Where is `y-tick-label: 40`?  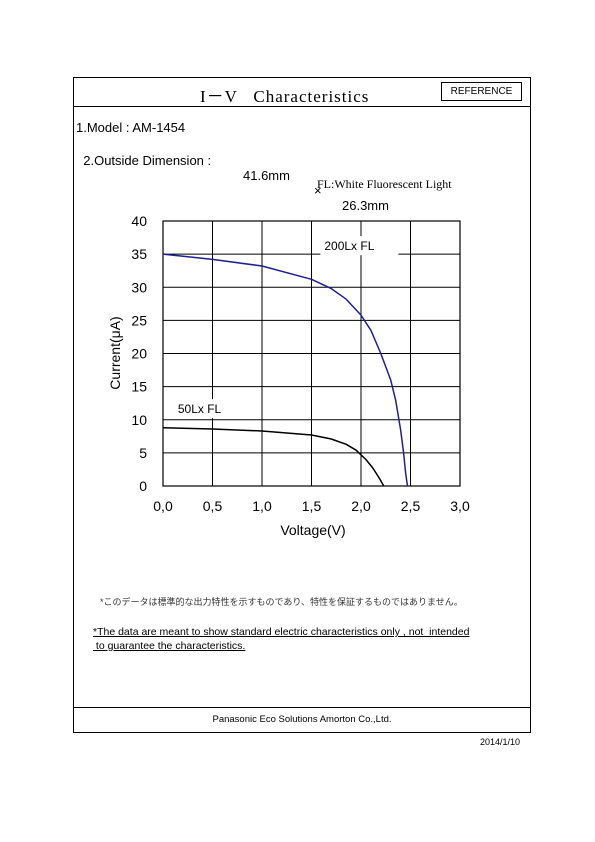 y-tick-label: 40 is located at coordinates (139, 221).